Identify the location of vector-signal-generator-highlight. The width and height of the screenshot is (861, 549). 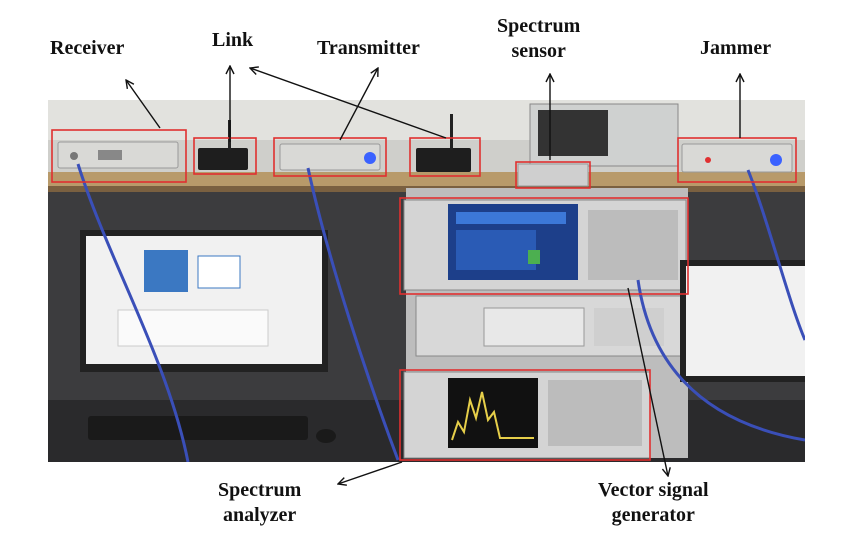
(544, 246).